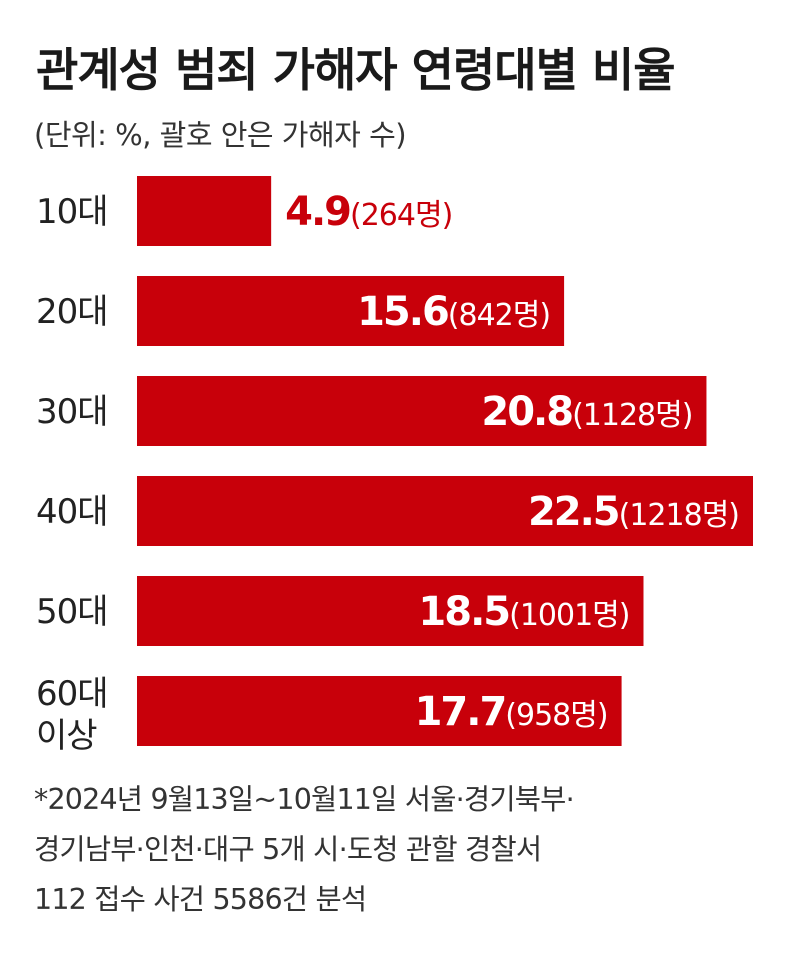 The image size is (800, 958). What do you see at coordinates (72, 512) in the screenshot?
I see `category-label-4: 40대` at bounding box center [72, 512].